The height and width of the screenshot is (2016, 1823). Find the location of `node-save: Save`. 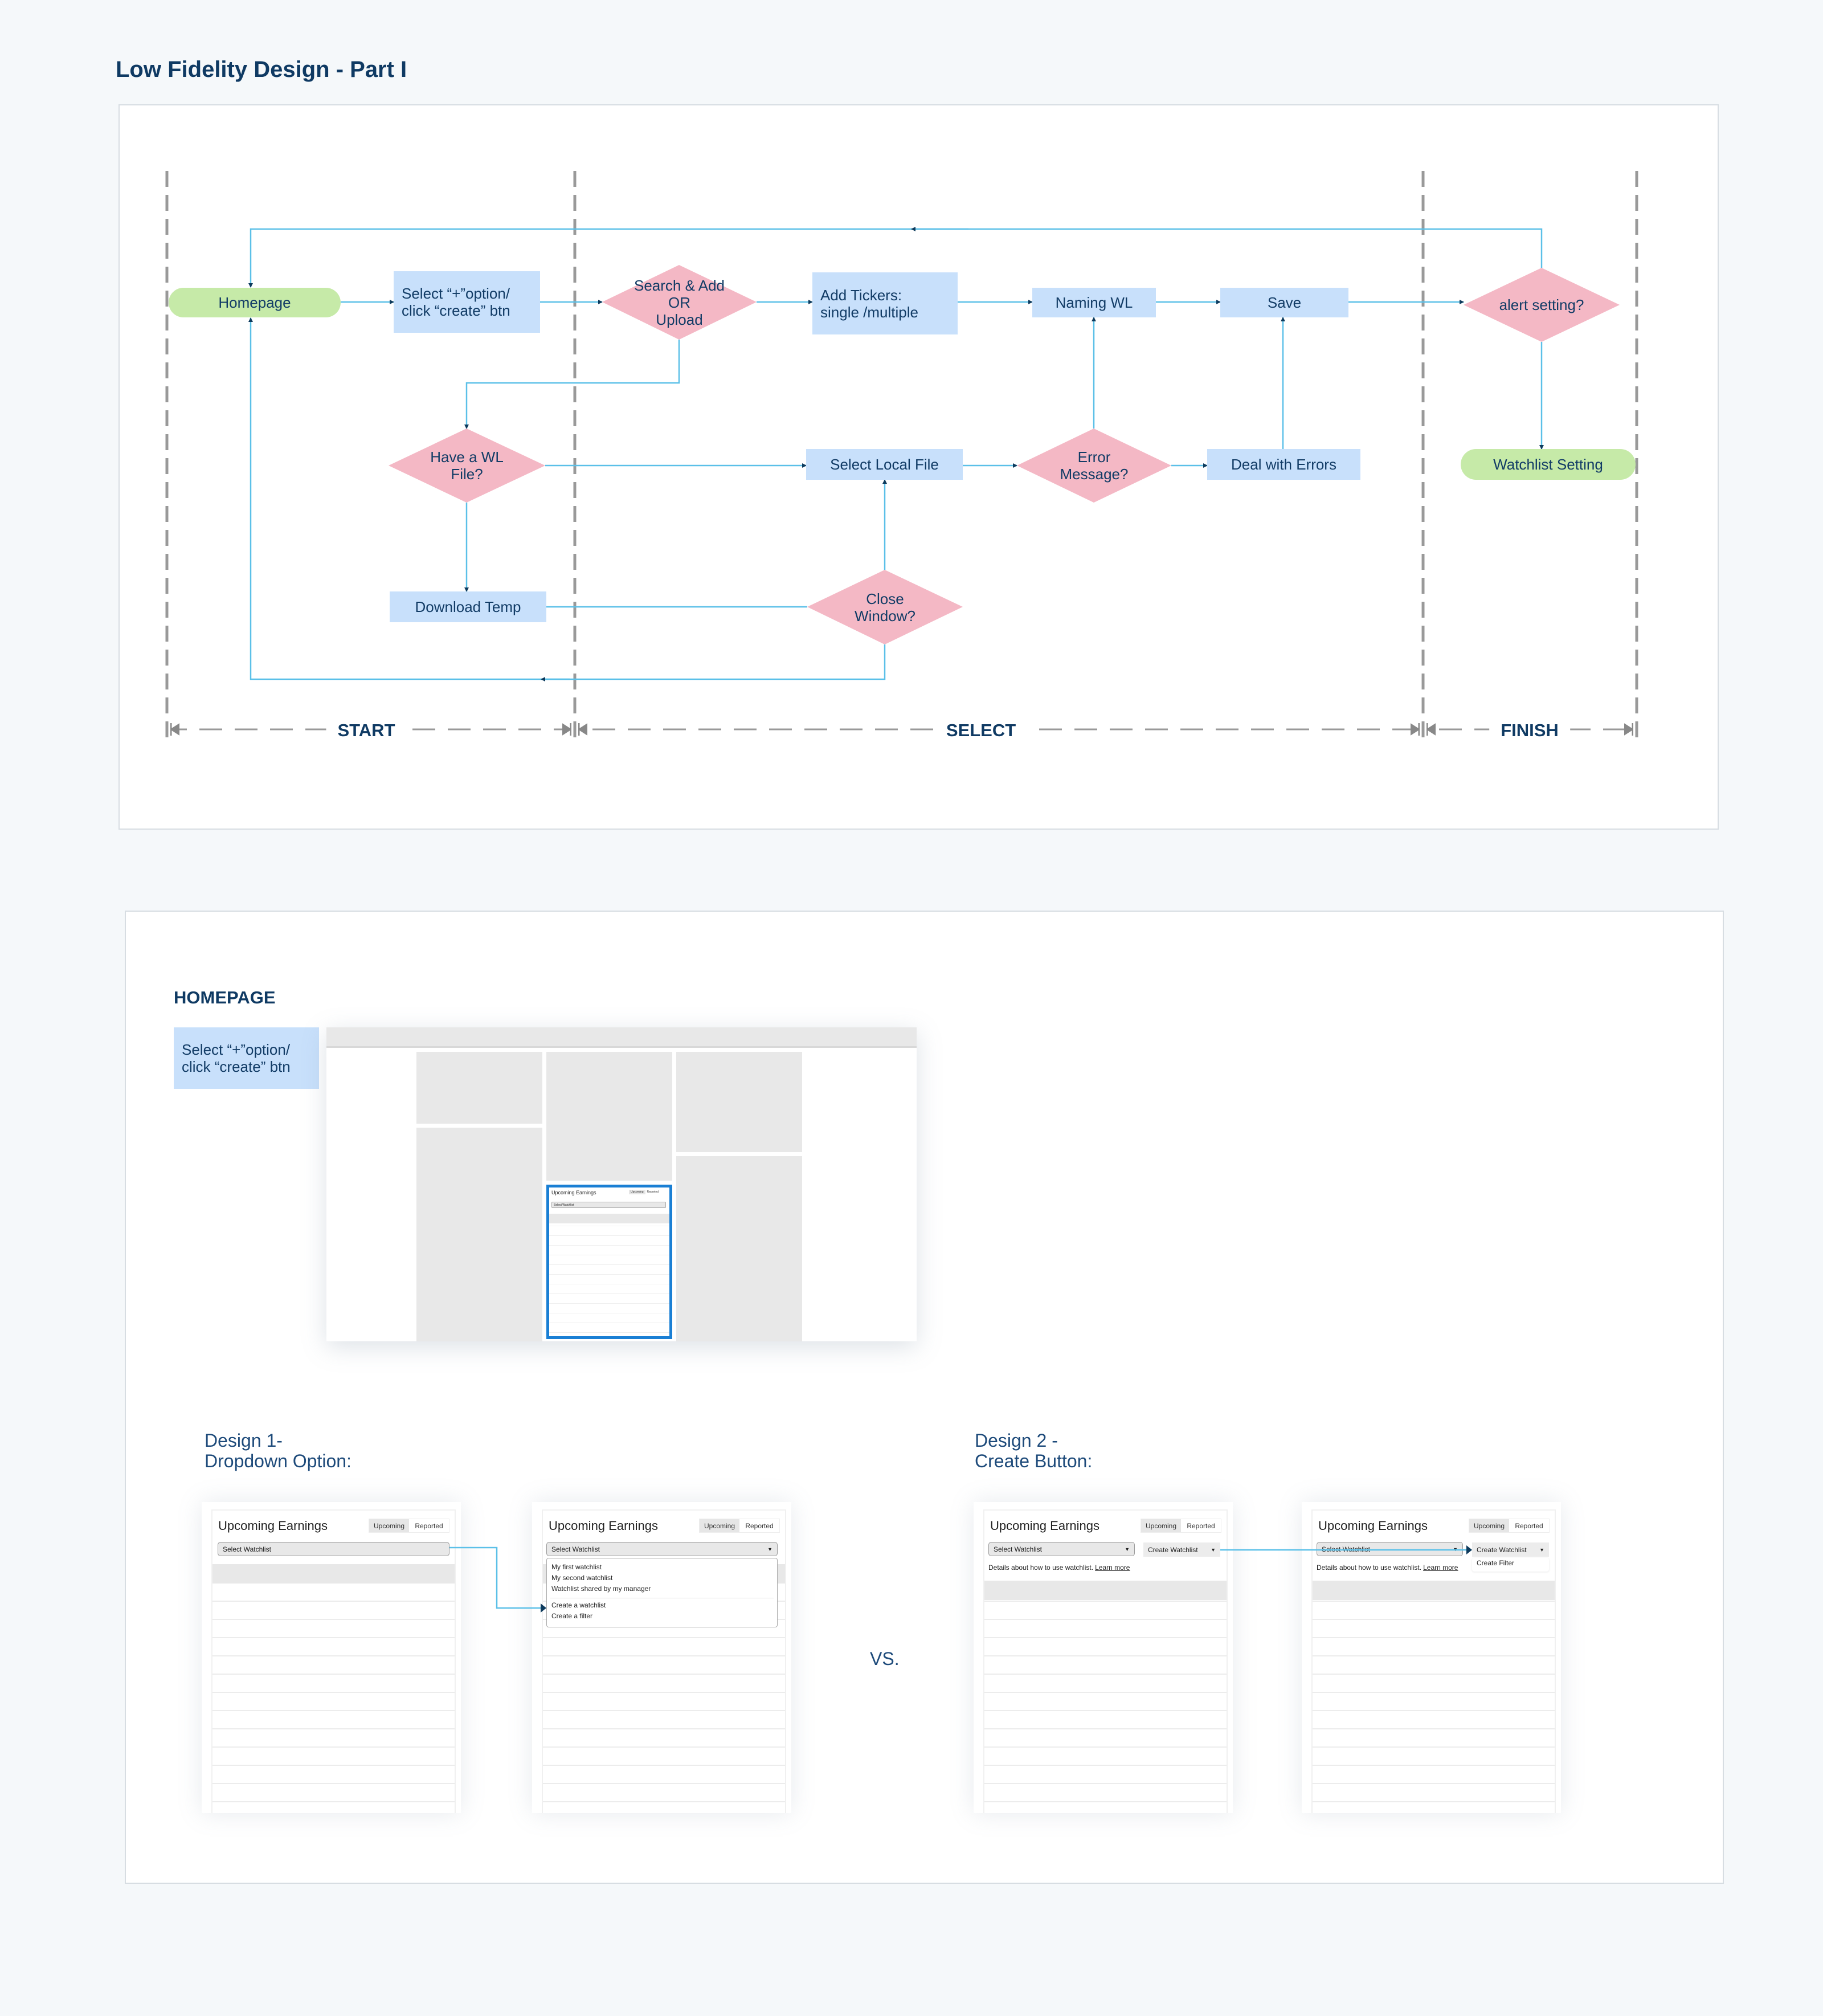

node-save: Save is located at coordinates (1284, 302).